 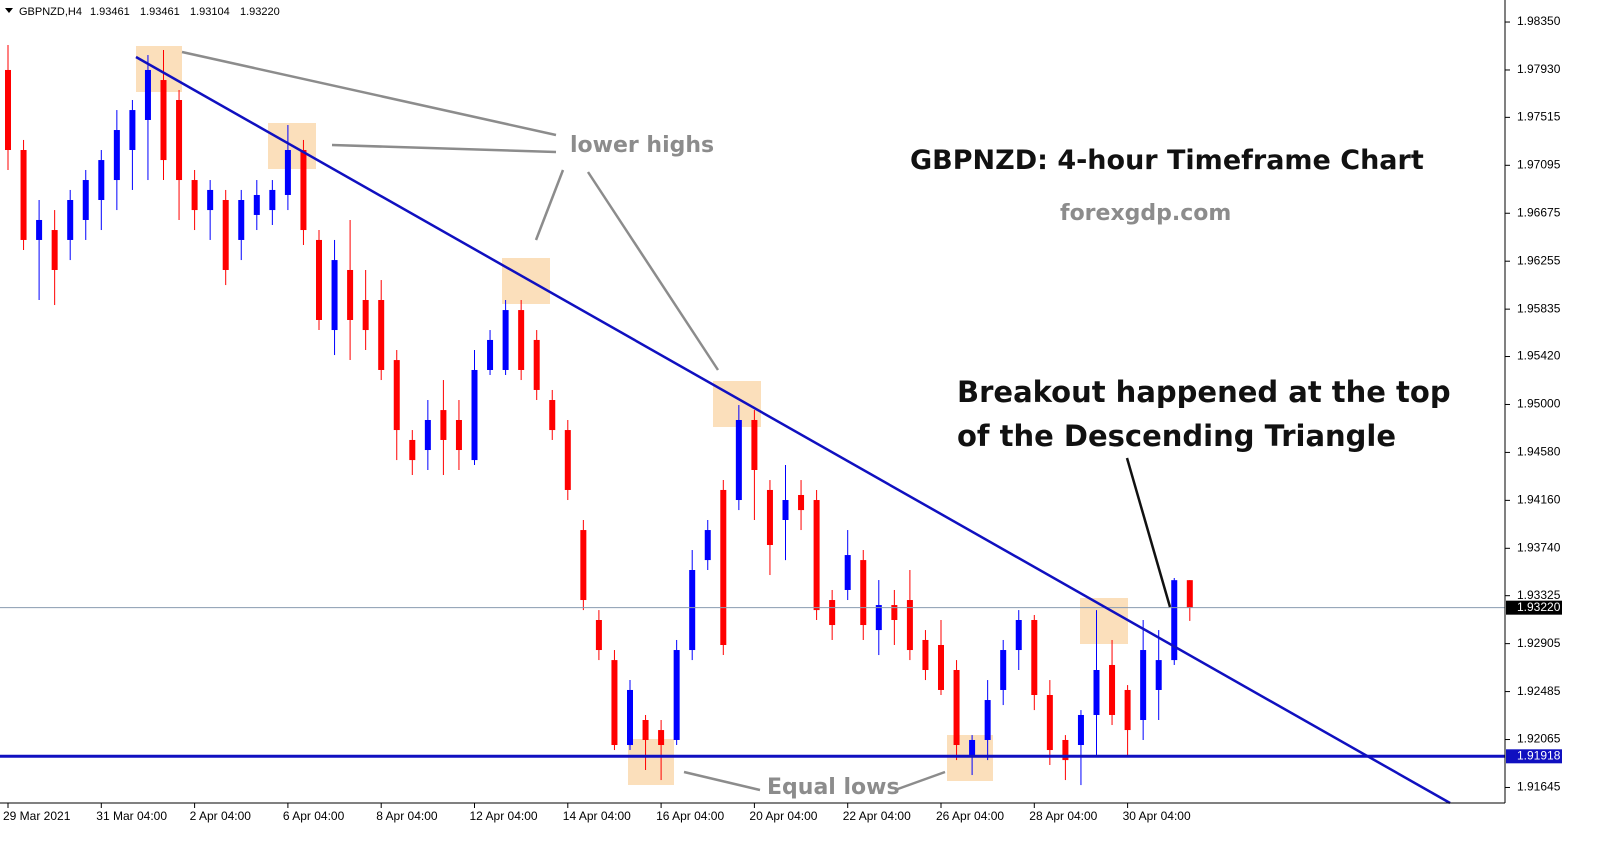 I want to click on annotation: Equal lows, so click(x=833, y=787).